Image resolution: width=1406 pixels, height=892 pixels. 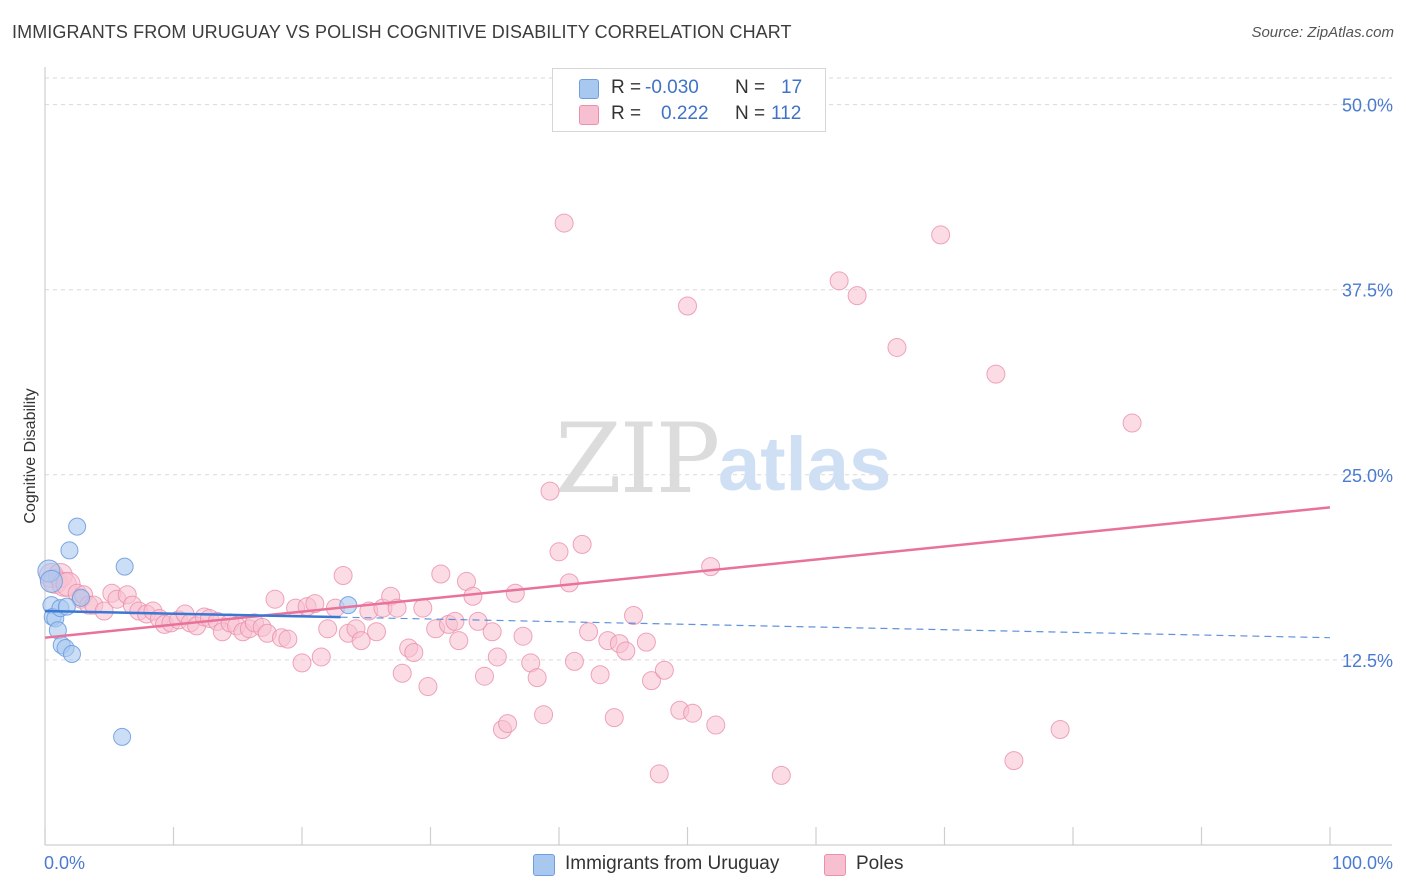 What do you see at coordinates (197, 631) in the screenshot?
I see `points-uruguay` at bounding box center [197, 631].